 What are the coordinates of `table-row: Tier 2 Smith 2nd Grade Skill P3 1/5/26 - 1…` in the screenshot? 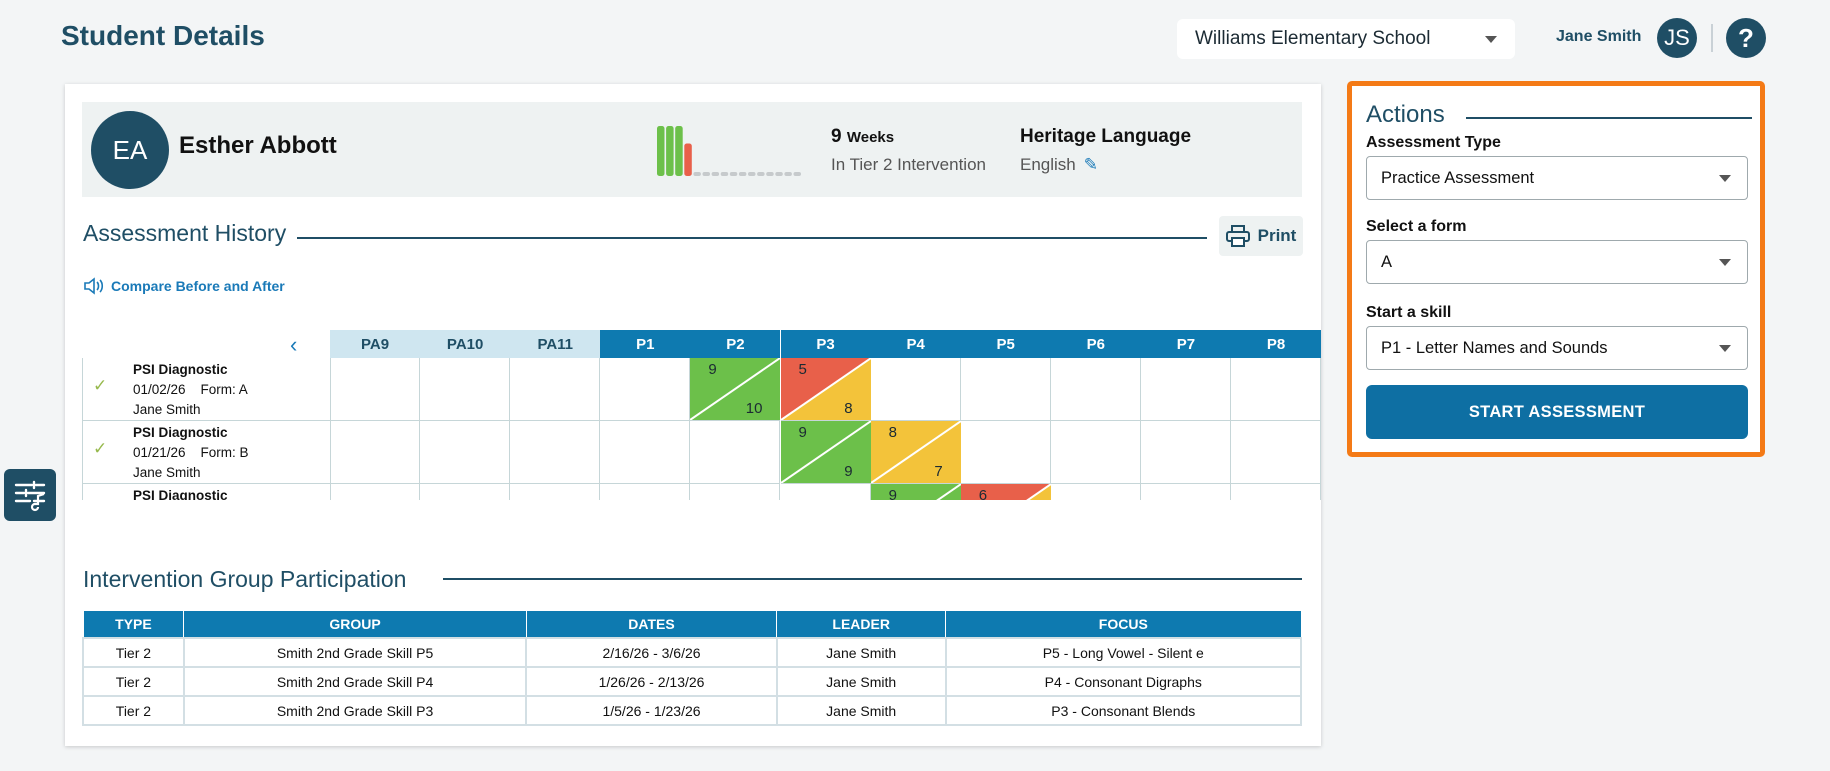 It's located at (692, 710).